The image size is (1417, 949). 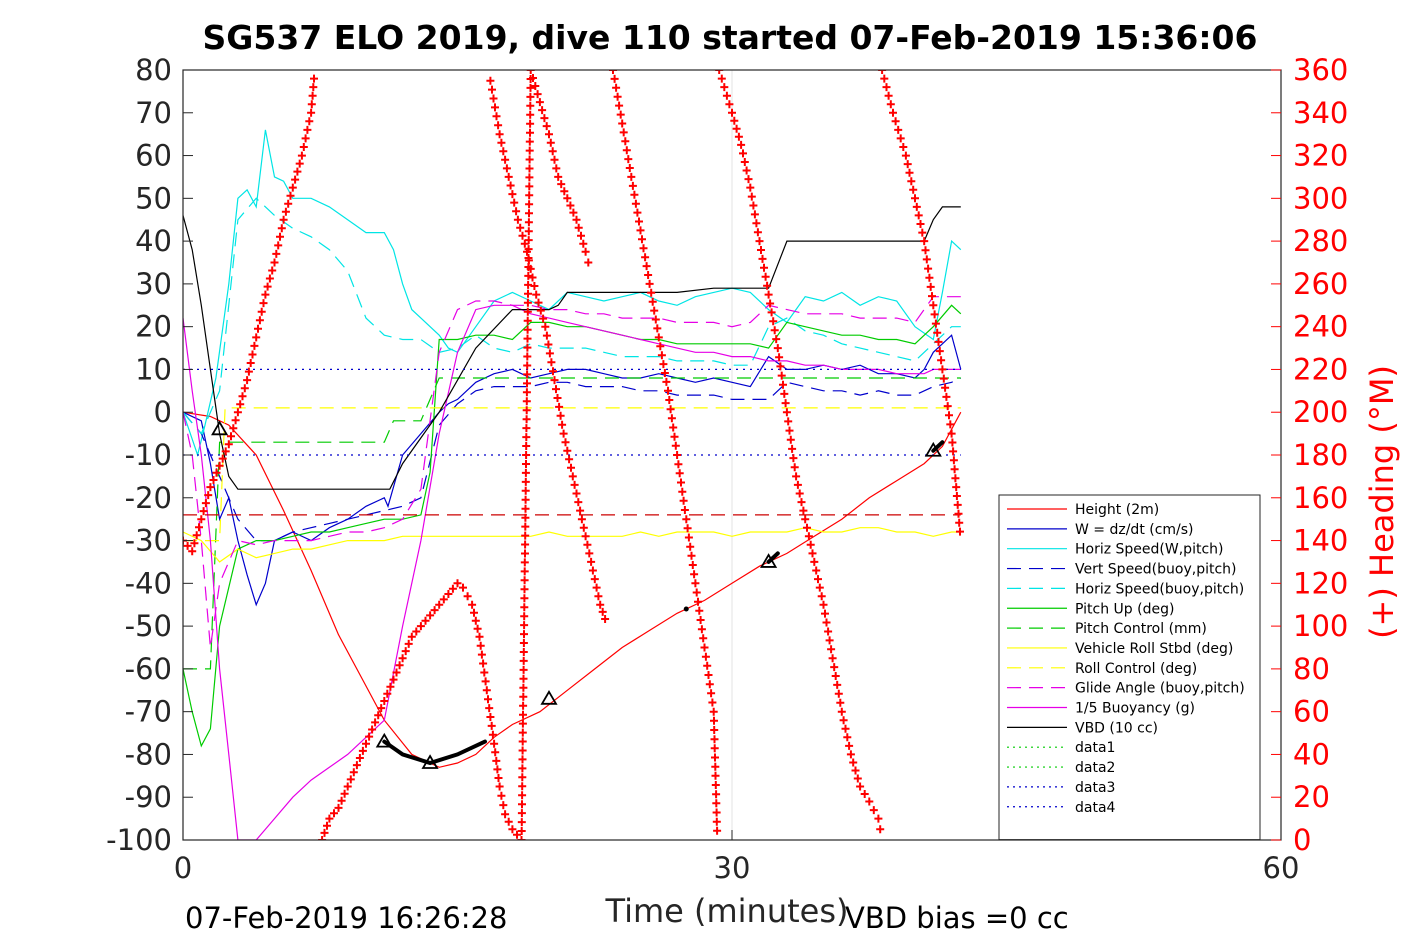 I want to click on y-tick-label: -90, so click(x=148, y=797).